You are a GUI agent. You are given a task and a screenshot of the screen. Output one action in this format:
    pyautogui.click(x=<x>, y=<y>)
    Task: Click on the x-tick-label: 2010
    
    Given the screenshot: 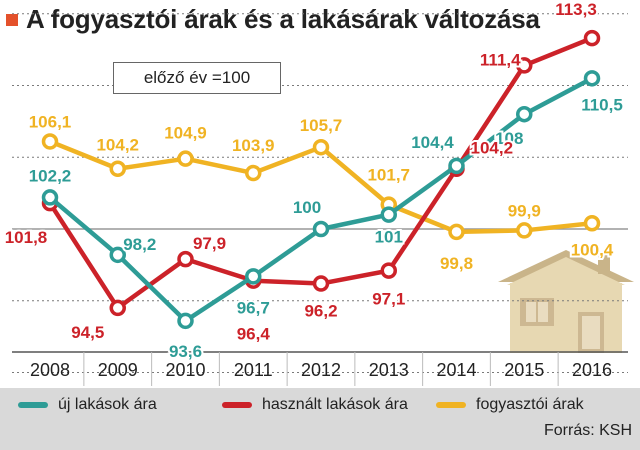 What is the action you would take?
    pyautogui.click(x=185, y=370)
    